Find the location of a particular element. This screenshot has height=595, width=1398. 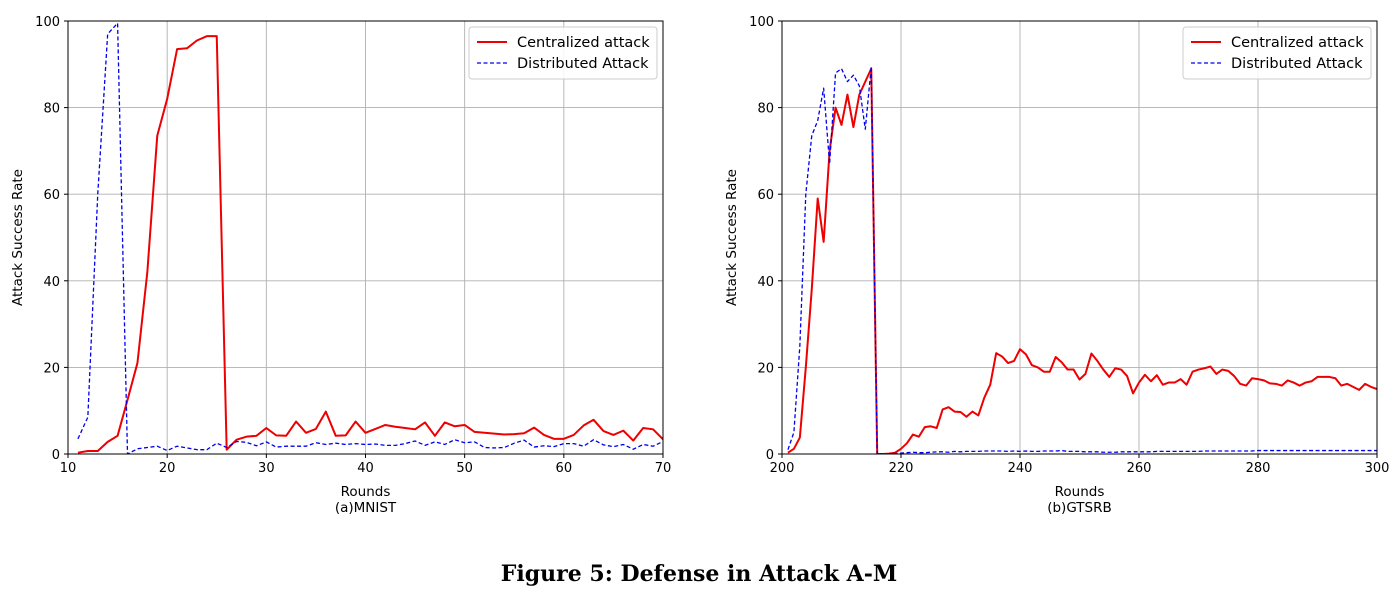

x-tick-label: 30 is located at coordinates (266, 468).